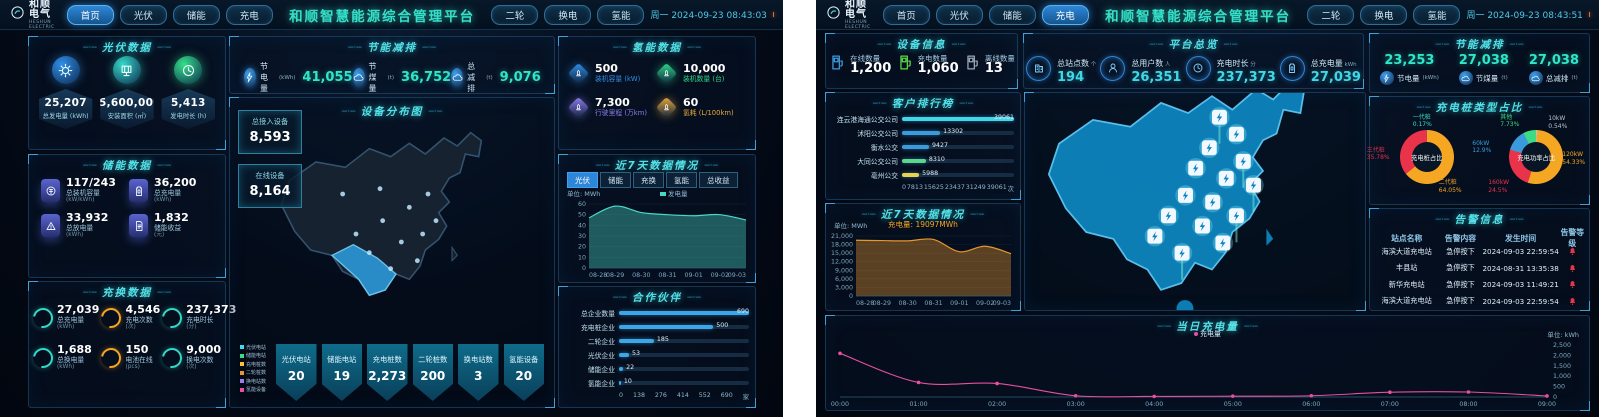  I want to click on donut-slice-label: 60kW 12.9%, so click(1481, 147).